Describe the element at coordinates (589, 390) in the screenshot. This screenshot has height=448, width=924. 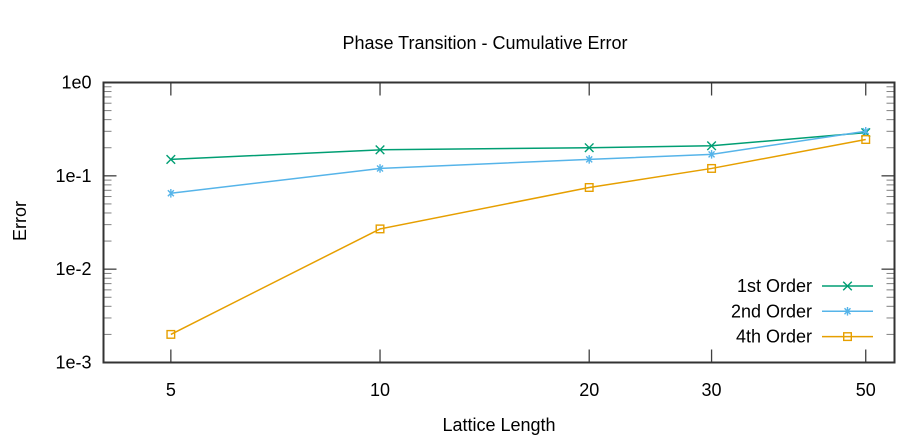
I see `x-tick-label: 20` at that location.